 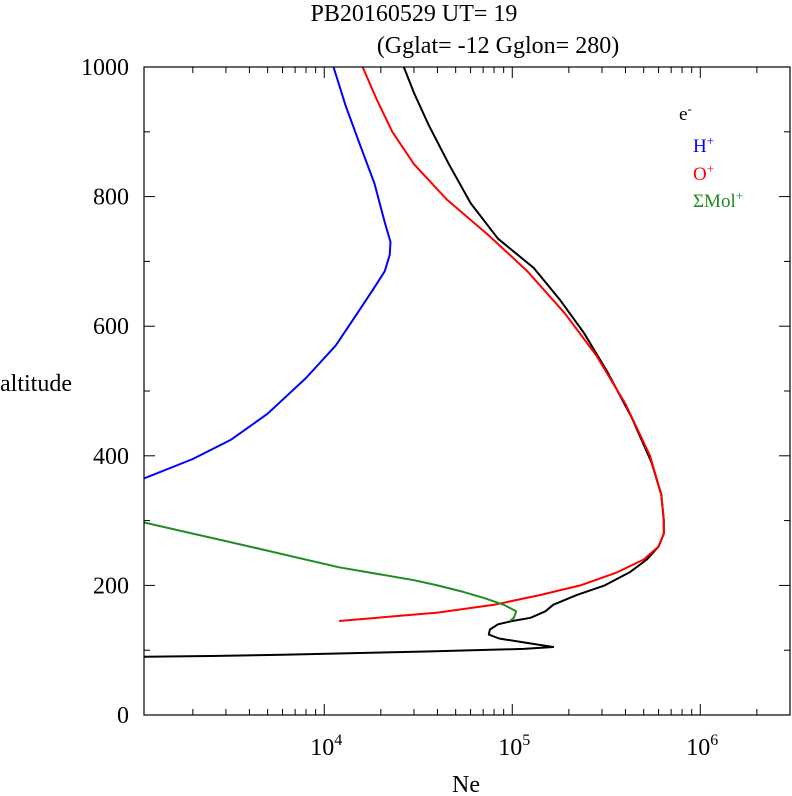 I want to click on legend-entry: e-, so click(x=685, y=113).